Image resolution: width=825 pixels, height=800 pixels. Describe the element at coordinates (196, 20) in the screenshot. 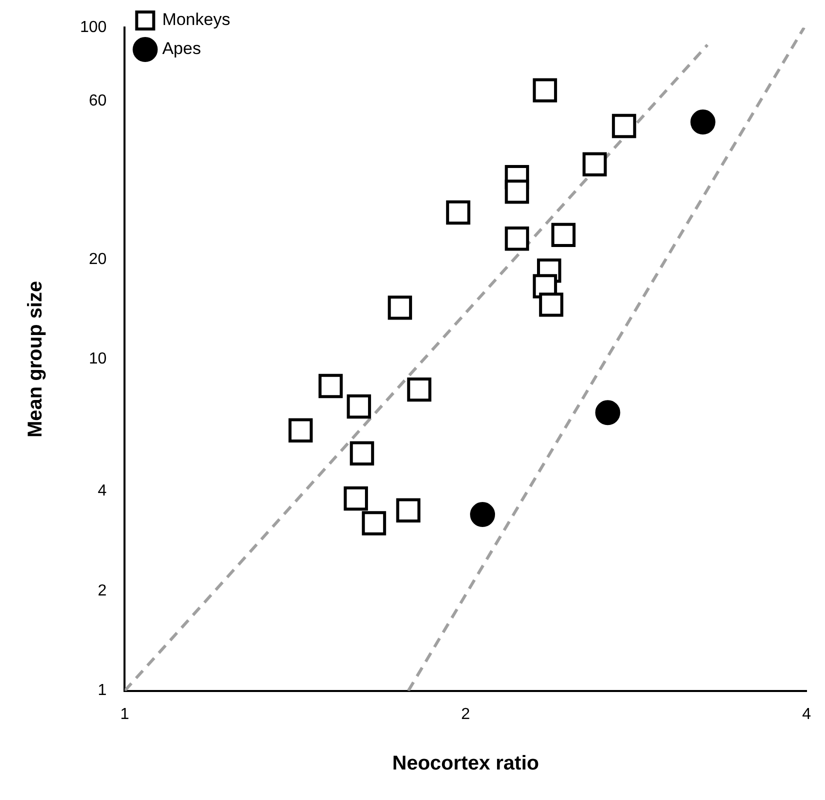

I see `legend-label: Monkeys` at that location.